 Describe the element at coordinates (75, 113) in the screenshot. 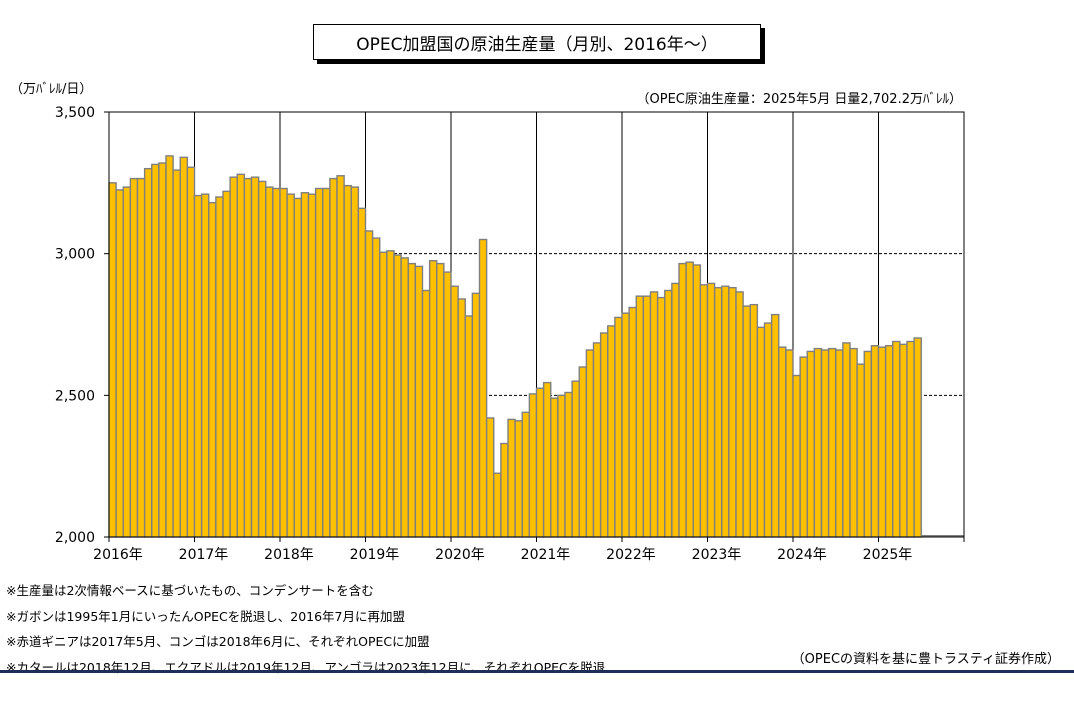

I see `y-tick-label: 3,500` at that location.